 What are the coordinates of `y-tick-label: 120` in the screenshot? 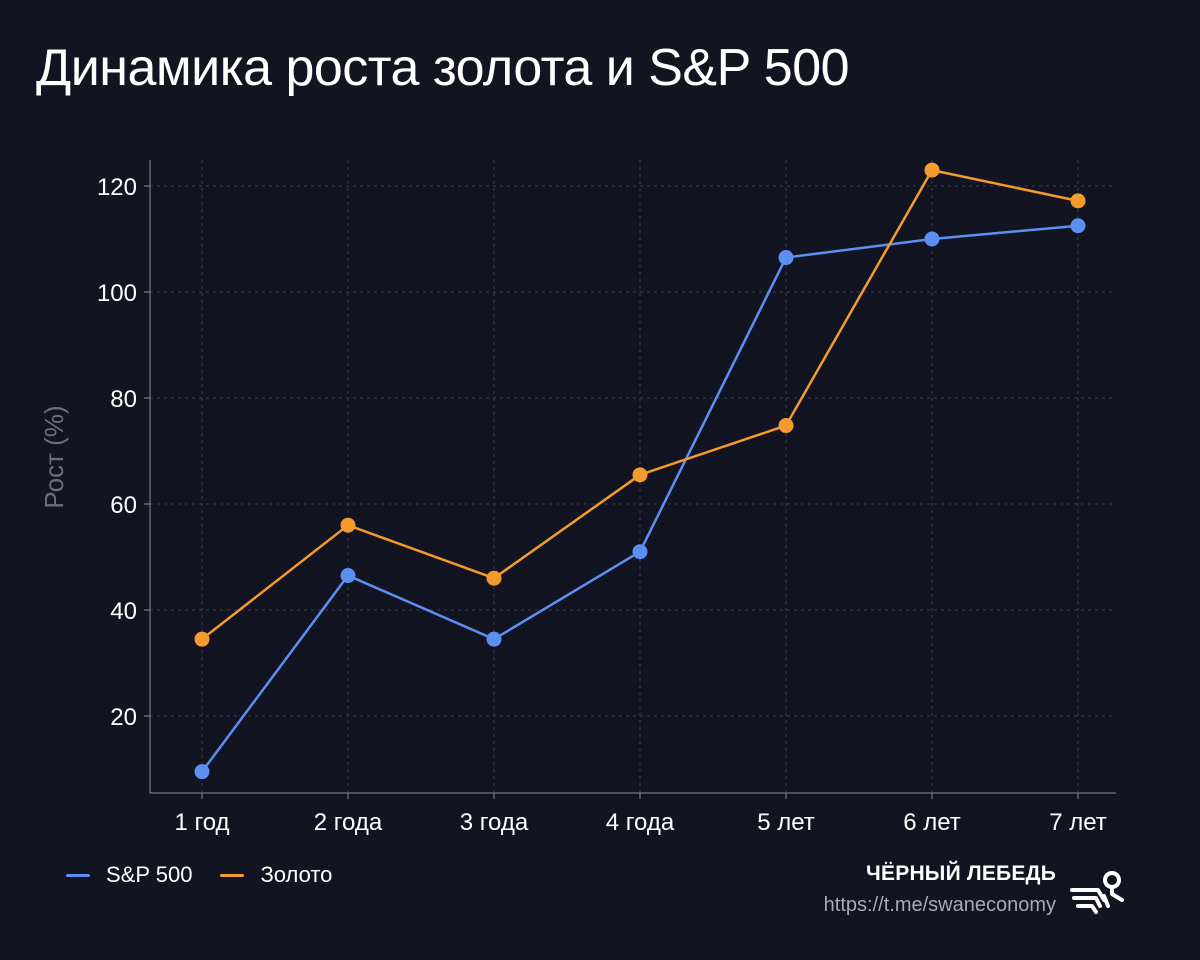 It's located at (117, 187).